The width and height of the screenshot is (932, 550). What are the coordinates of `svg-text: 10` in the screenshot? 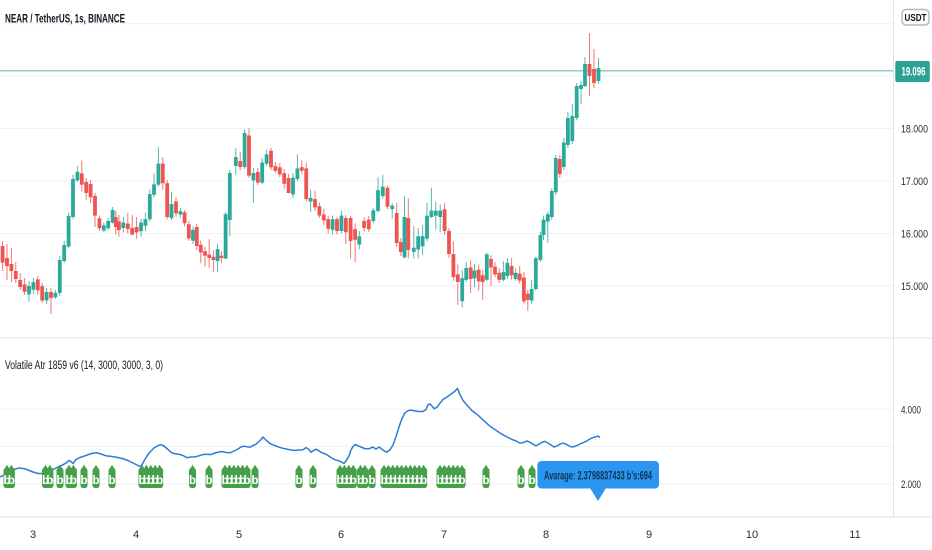 It's located at (752, 535).